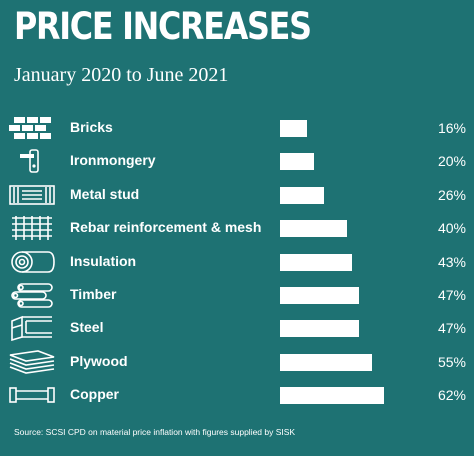  I want to click on category-label: Steel, so click(87, 327).